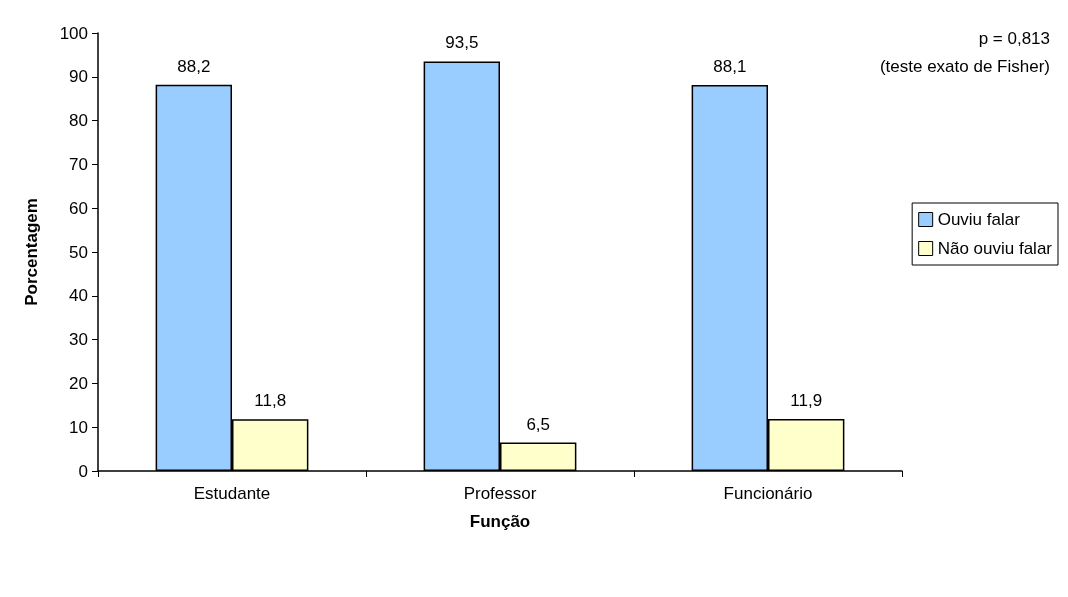  I want to click on y-tick-label: 50, so click(78, 252).